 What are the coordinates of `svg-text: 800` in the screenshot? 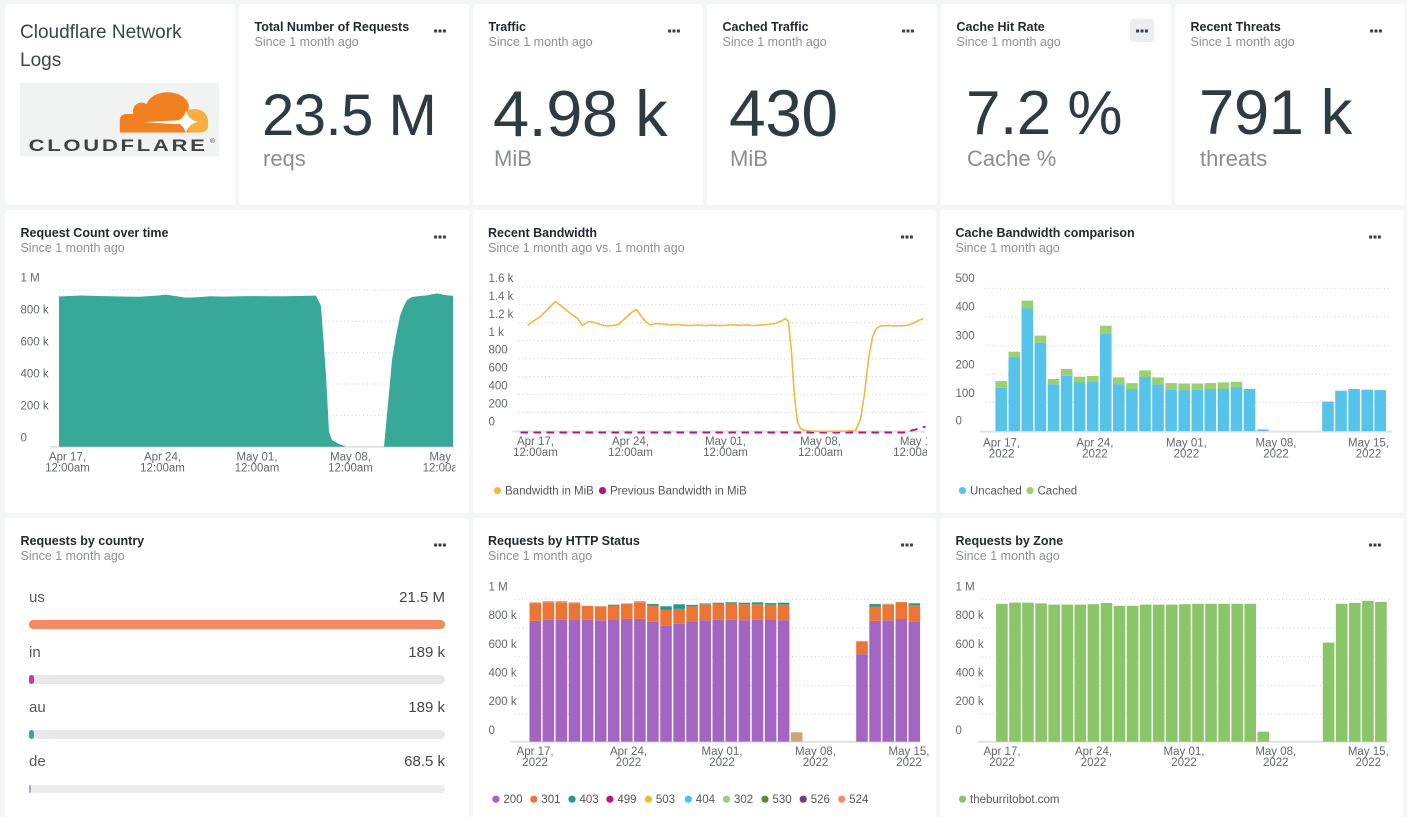 It's located at (497, 351).